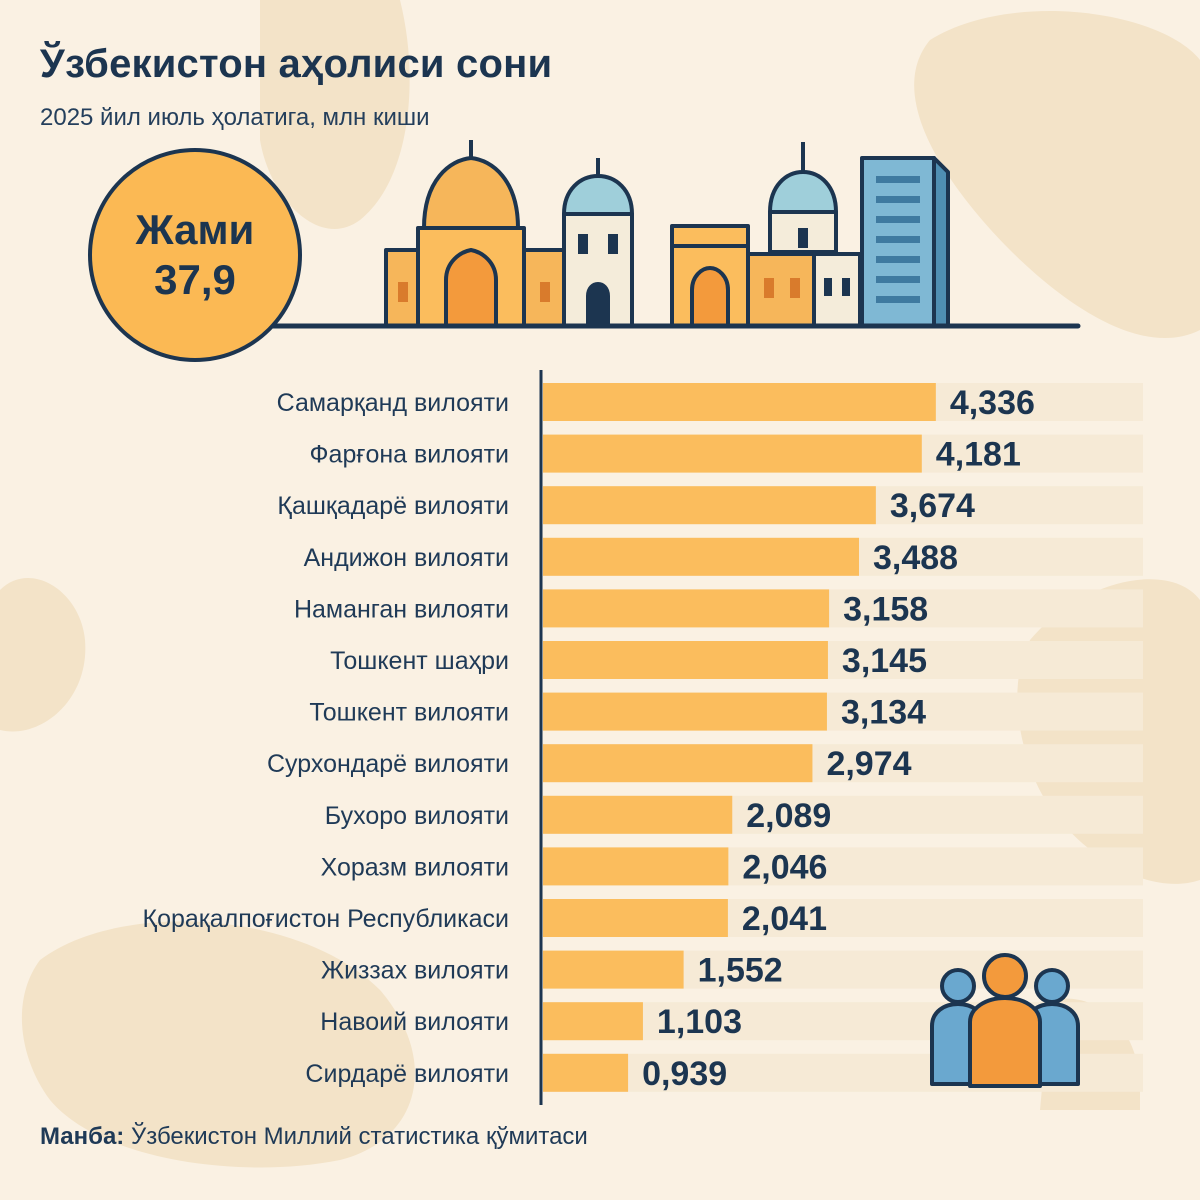 The height and width of the screenshot is (1200, 1200). I want to click on category-label: Самарқанд вилояти, so click(393, 403).